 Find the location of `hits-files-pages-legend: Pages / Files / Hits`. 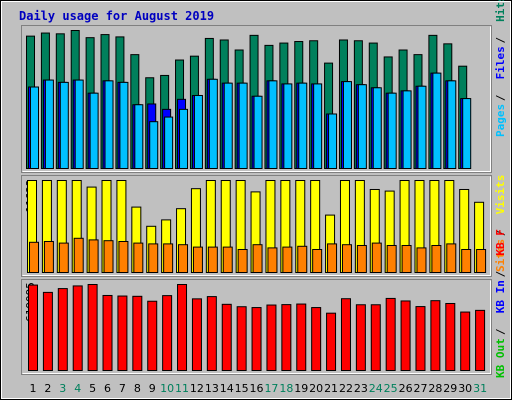

hits-files-pages-legend: Pages / Files / Hits is located at coordinates (500, 68).